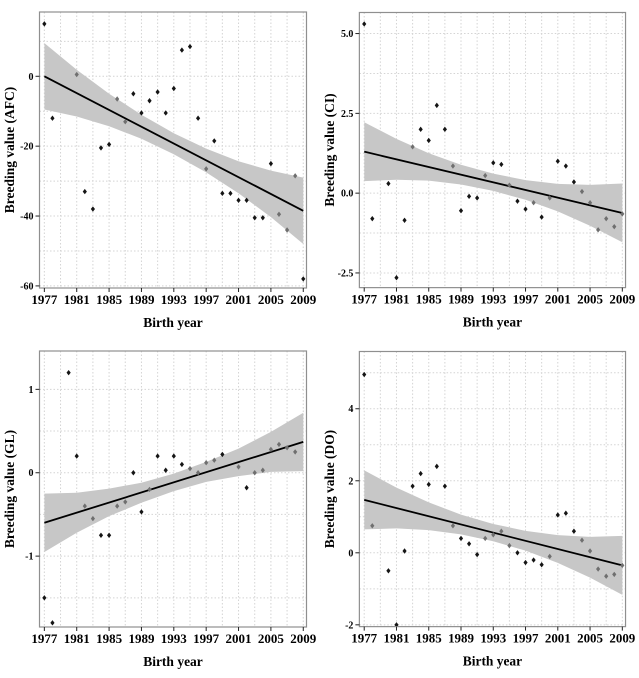 The width and height of the screenshot is (639, 678). What do you see at coordinates (349, 625) in the screenshot?
I see `y-tick-label: -2` at bounding box center [349, 625].